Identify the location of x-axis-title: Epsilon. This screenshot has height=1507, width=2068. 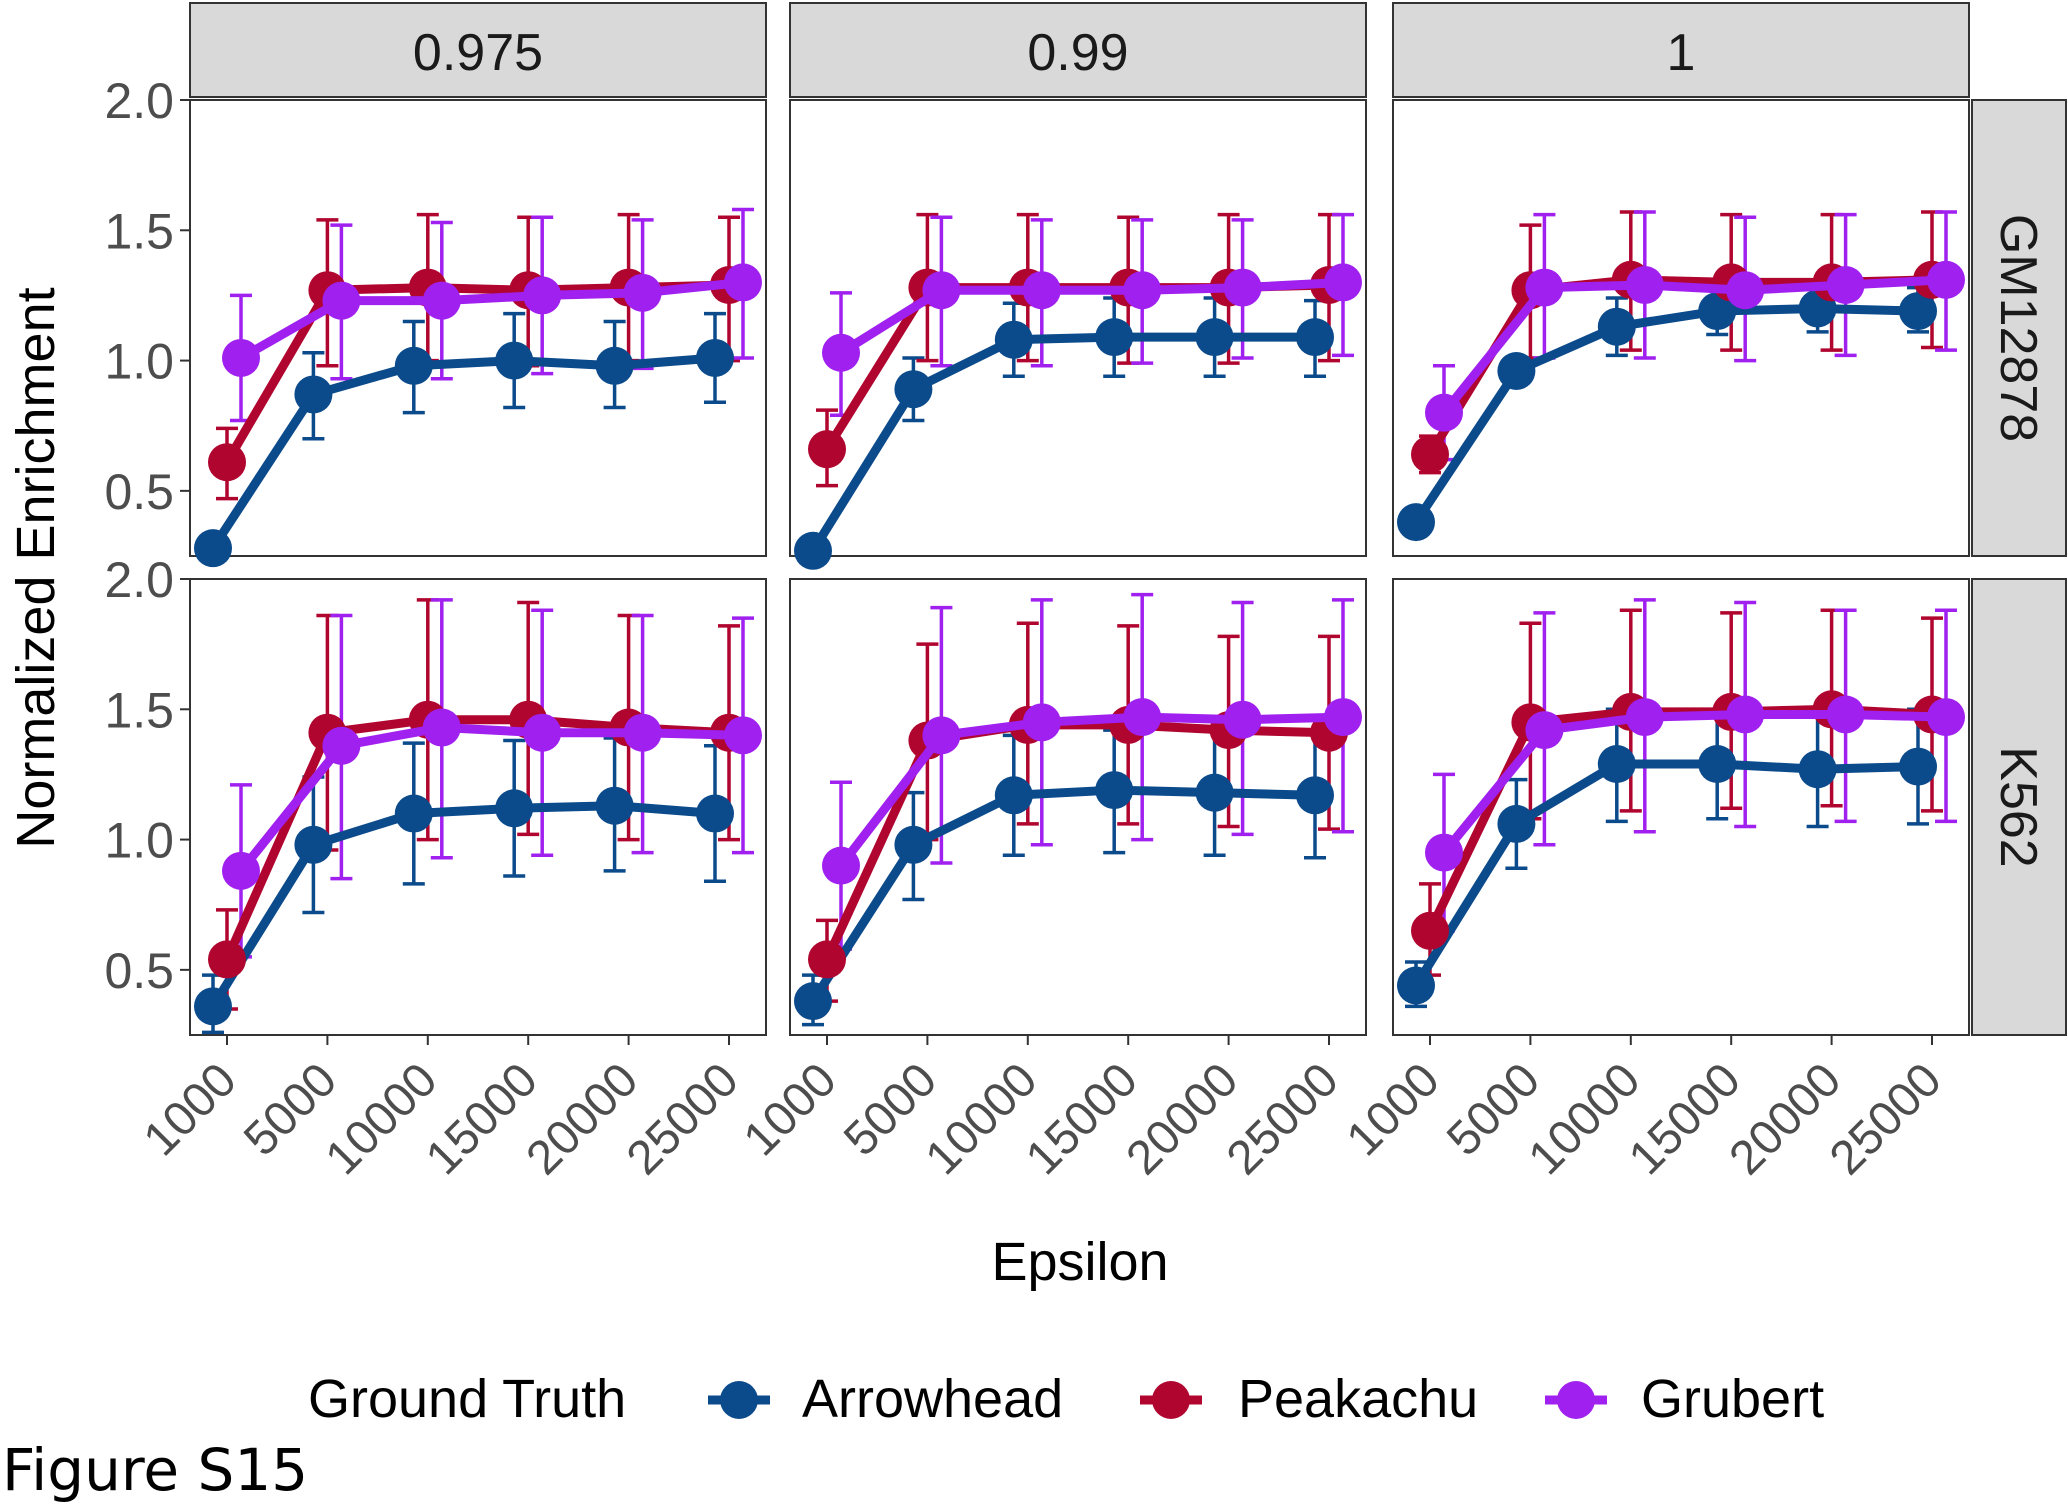
(1079, 1262).